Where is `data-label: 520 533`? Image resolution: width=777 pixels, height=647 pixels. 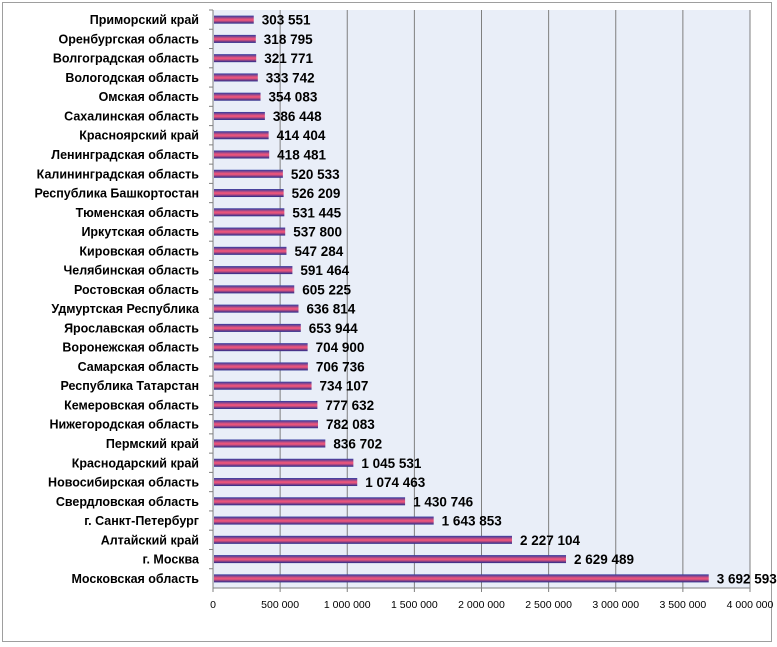 data-label: 520 533 is located at coordinates (315, 174).